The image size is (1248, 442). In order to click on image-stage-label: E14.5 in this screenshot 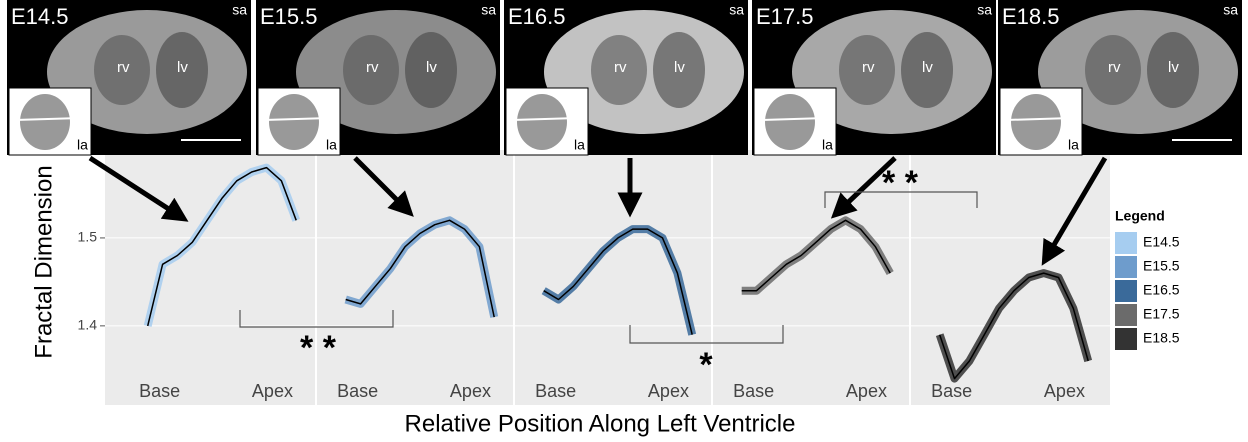, I will do `click(40, 16)`.